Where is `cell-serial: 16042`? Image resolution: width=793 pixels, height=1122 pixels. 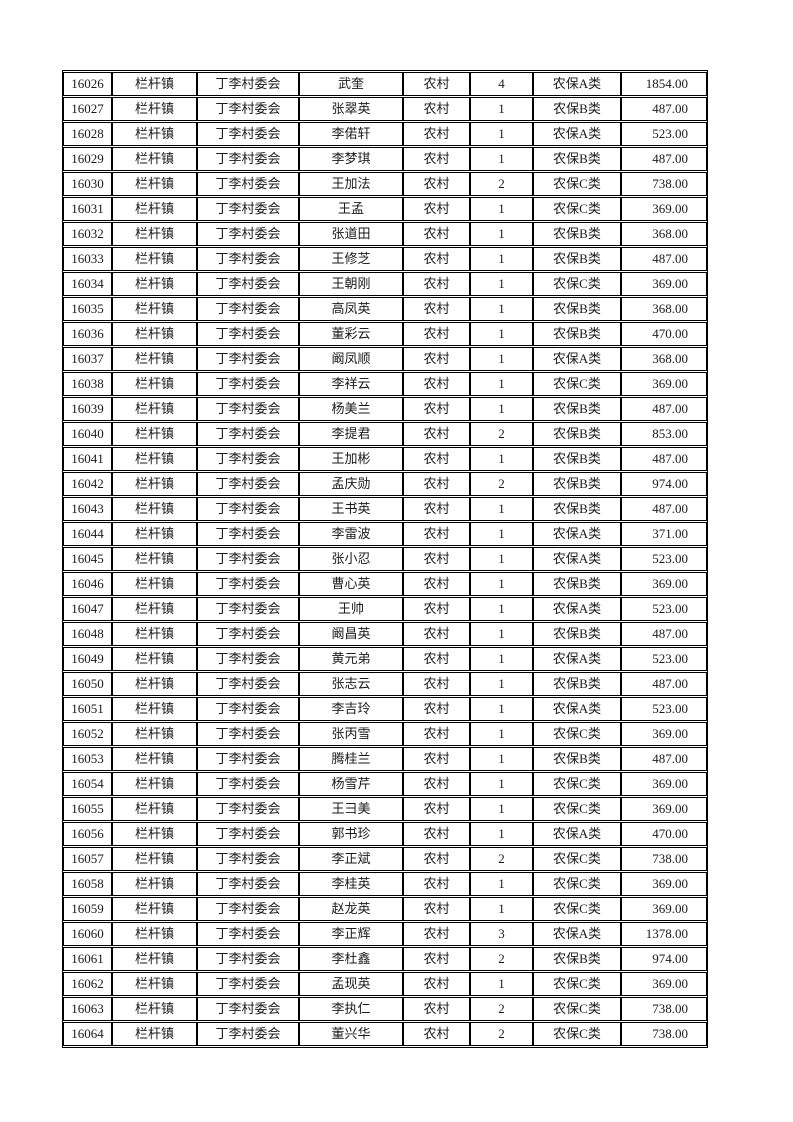 cell-serial: 16042 is located at coordinates (87, 484).